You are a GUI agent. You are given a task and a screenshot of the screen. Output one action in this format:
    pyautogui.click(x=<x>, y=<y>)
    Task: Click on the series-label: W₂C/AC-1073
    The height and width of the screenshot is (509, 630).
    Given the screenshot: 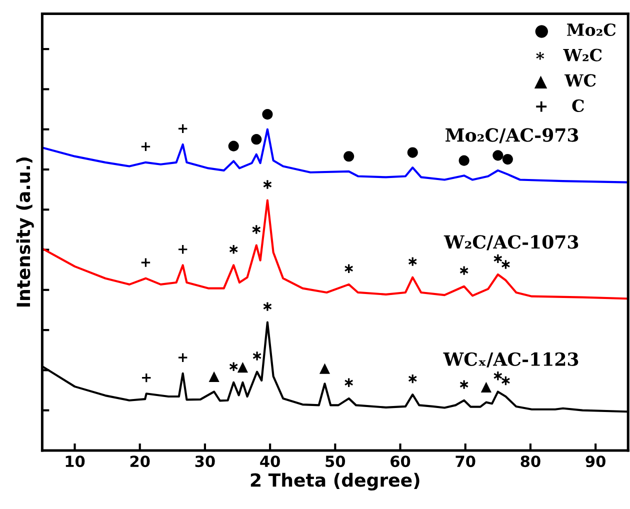 What is the action you would take?
    pyautogui.click(x=511, y=242)
    